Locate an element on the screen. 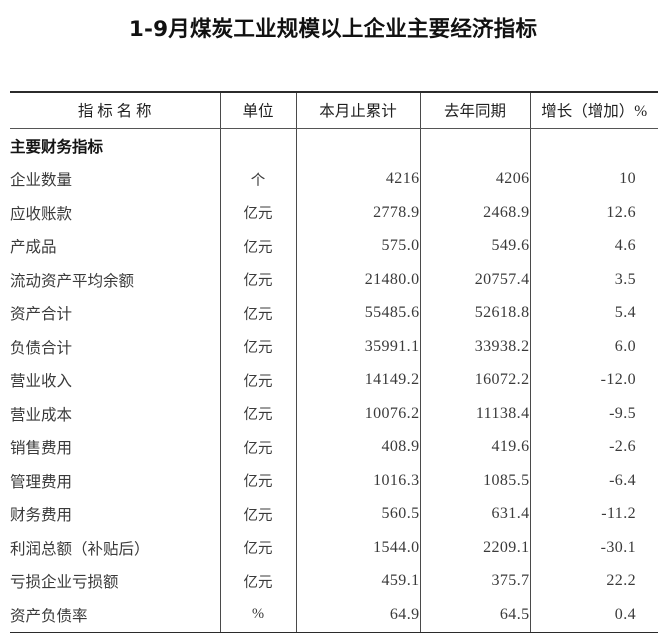  cell-indicator-name: 资产合计 is located at coordinates (41, 315).